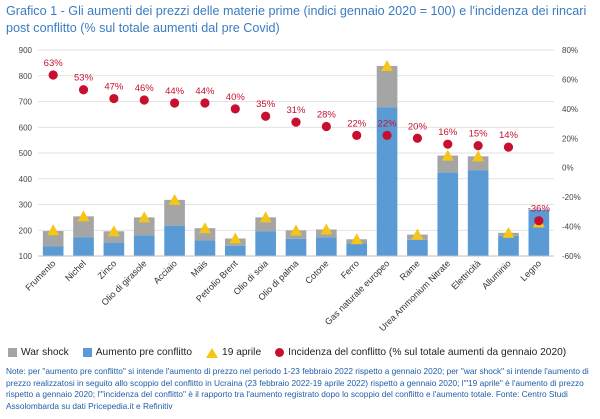 This screenshot has width=600, height=419. Describe the element at coordinates (26, 76) in the screenshot. I see `y-left-tick-label: 800` at that location.